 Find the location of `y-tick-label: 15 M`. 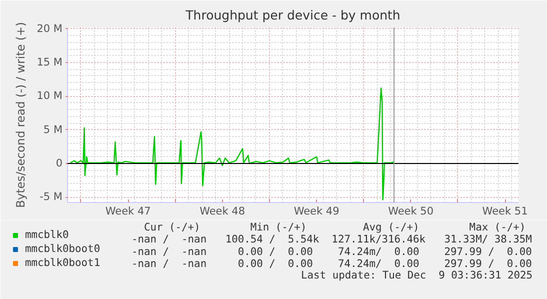

y-tick-label: 15 M is located at coordinates (49, 62).